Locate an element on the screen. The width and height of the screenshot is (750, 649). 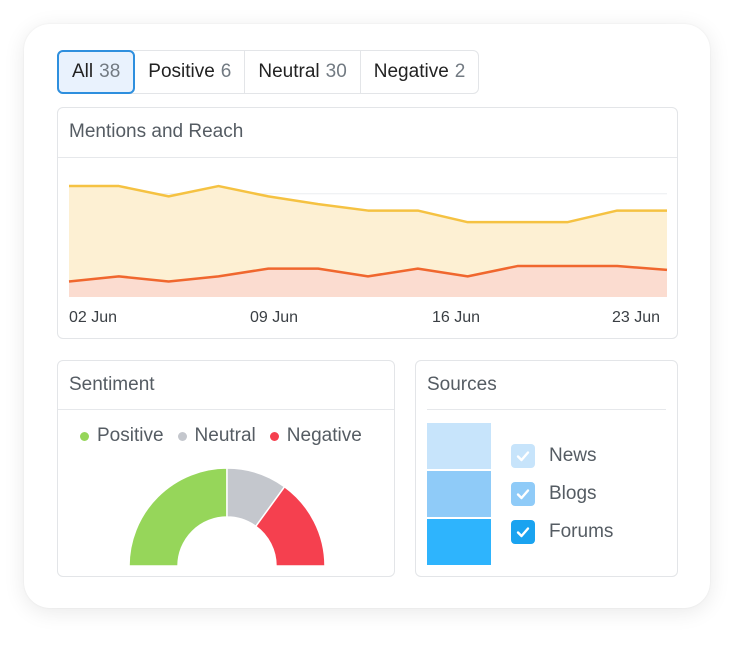
sentiment-half-donut is located at coordinates (227, 517).